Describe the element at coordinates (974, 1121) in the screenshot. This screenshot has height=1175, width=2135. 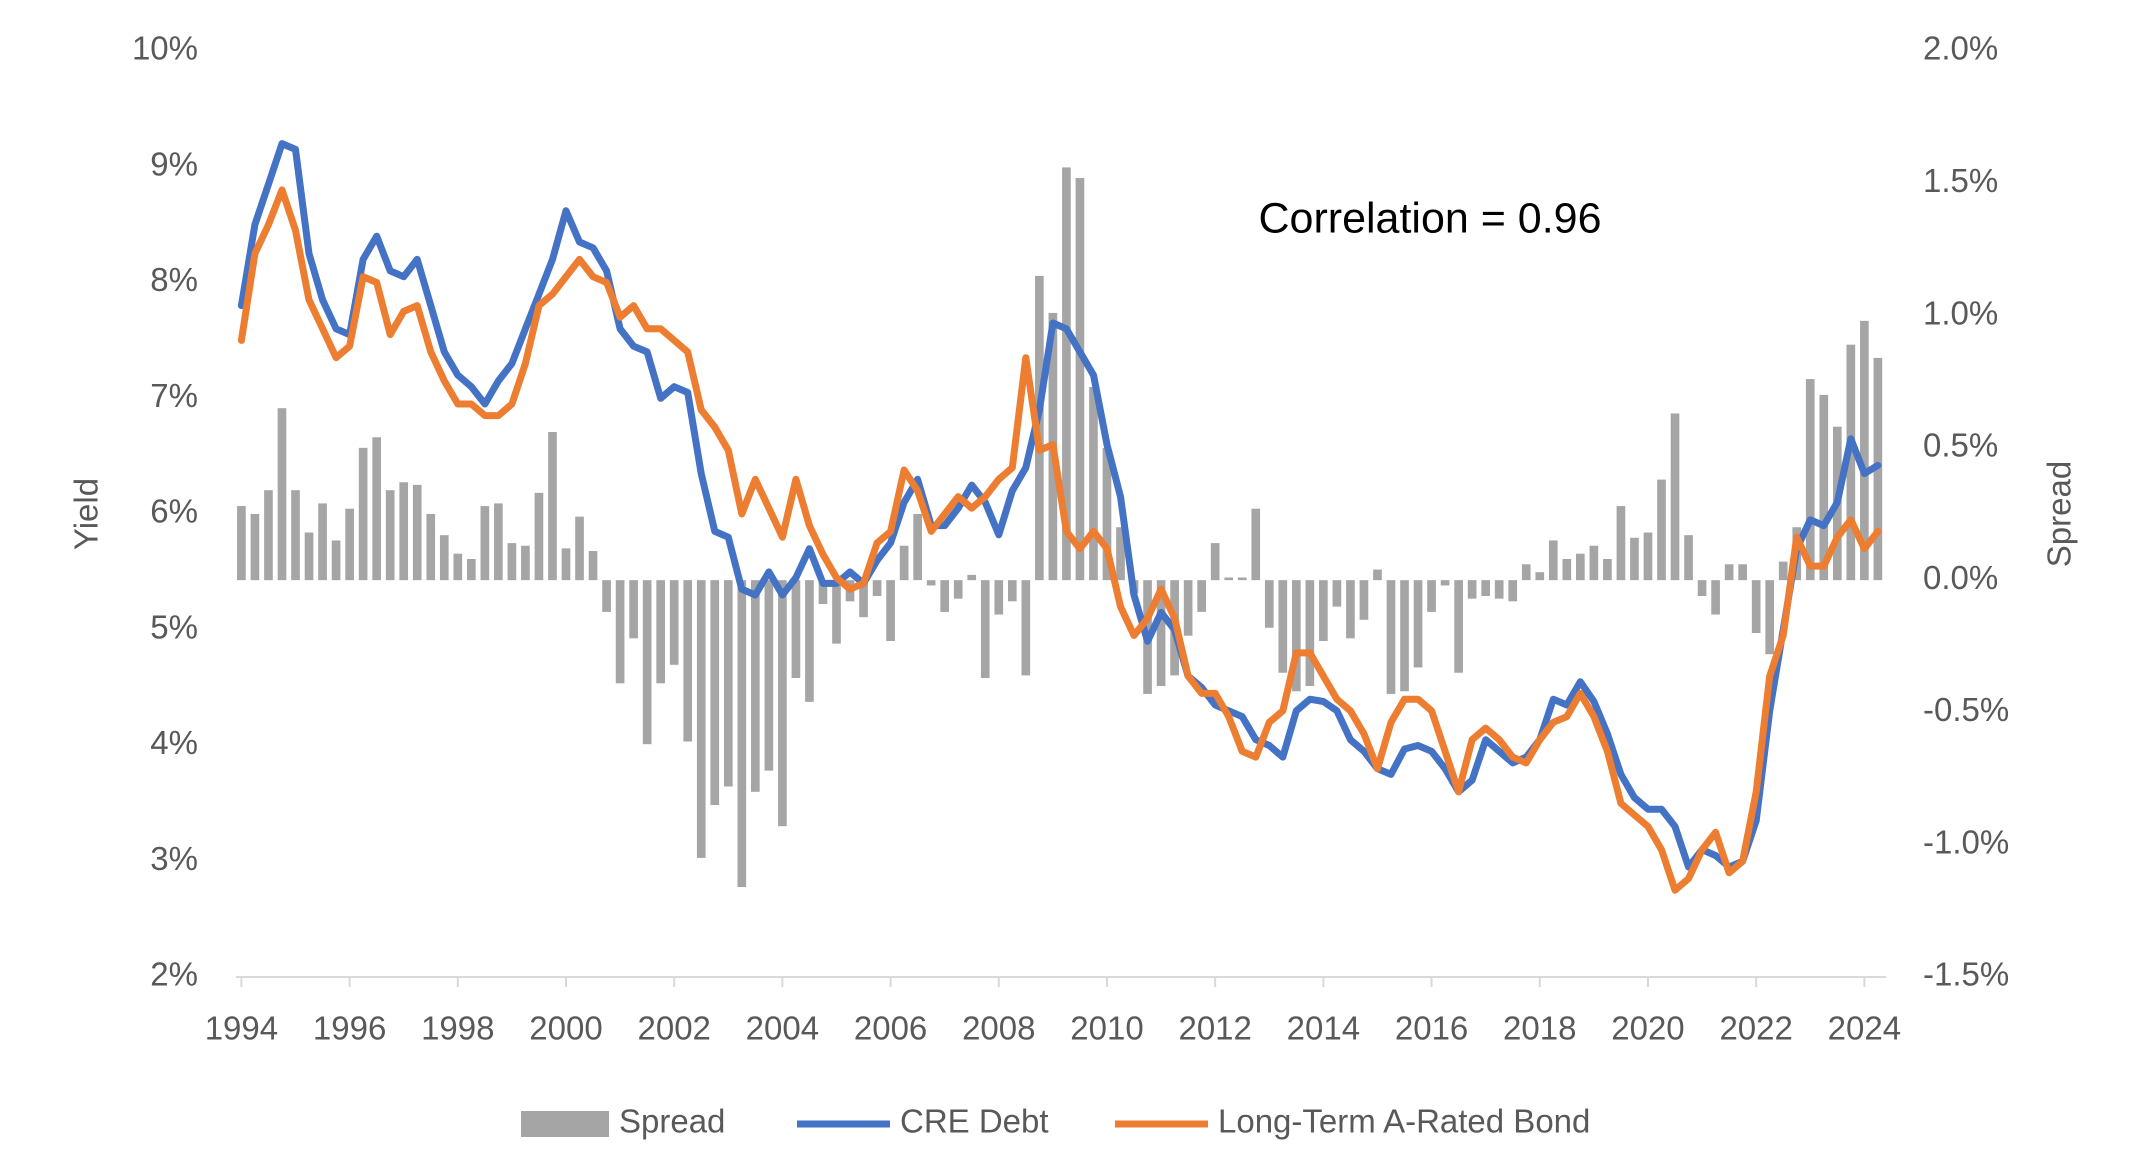
I see `legend-label: CRE Debt` at that location.